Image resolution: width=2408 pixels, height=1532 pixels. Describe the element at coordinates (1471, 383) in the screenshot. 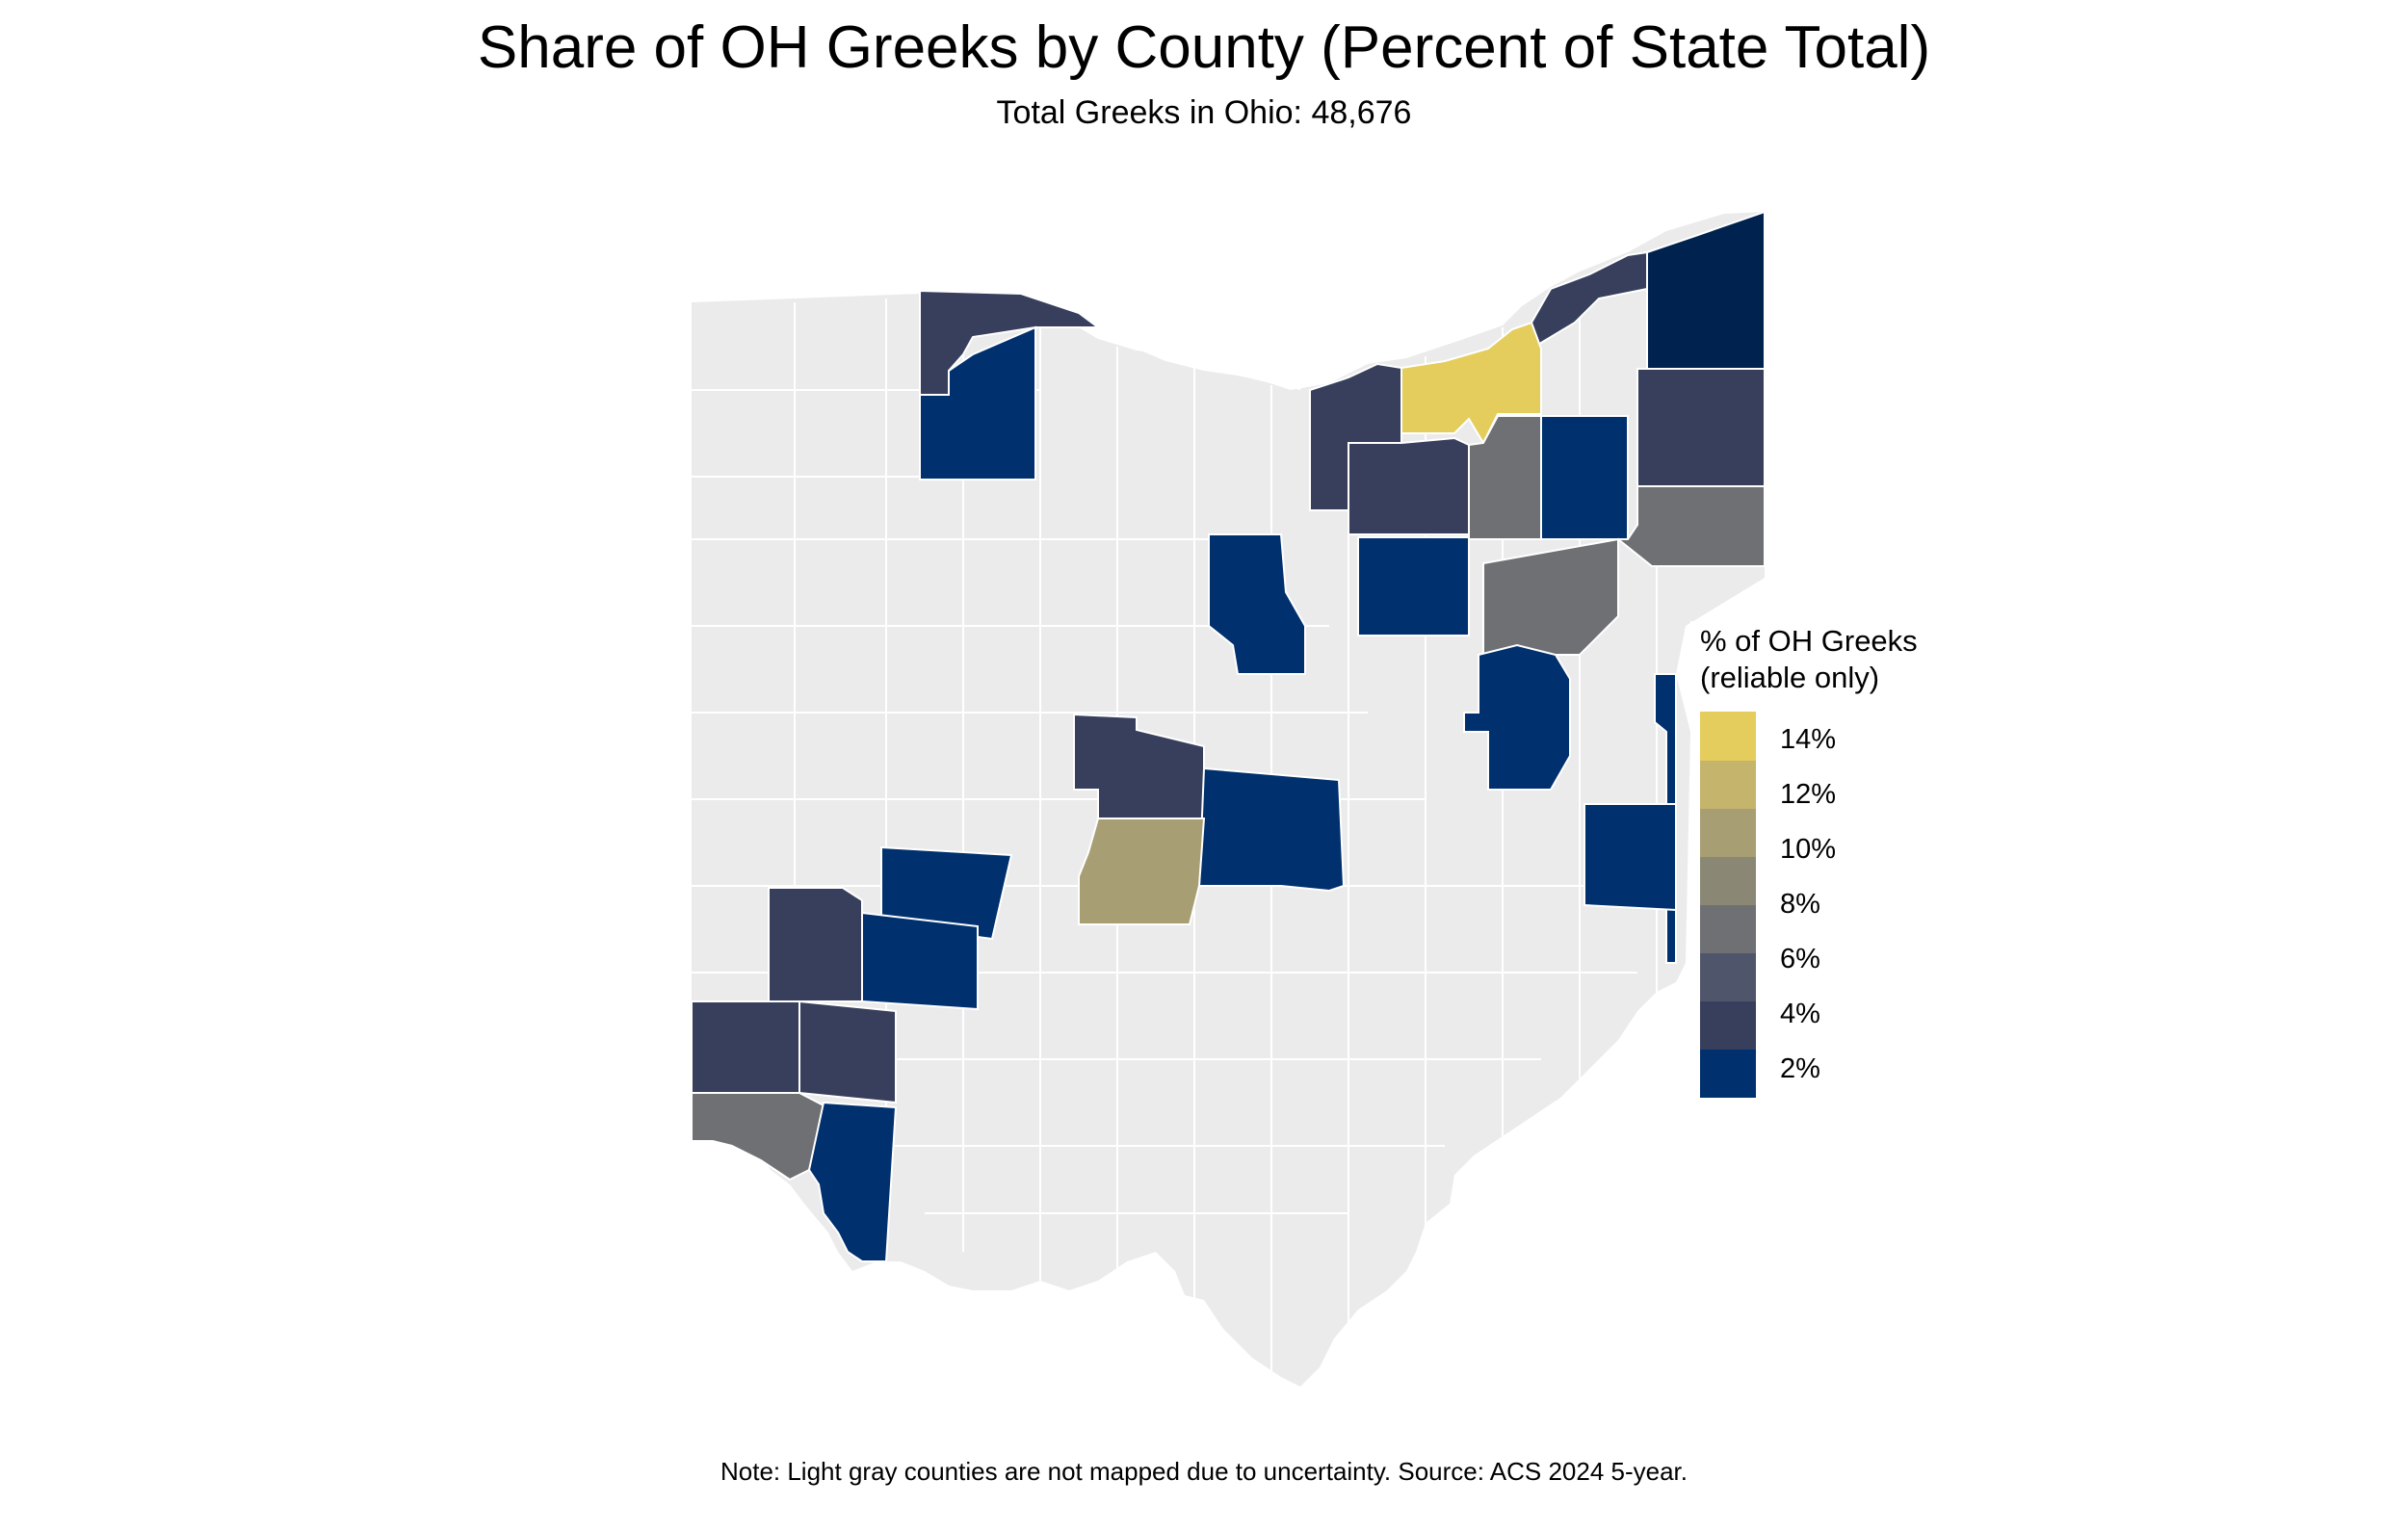

I see `county-cuyahoga` at that location.